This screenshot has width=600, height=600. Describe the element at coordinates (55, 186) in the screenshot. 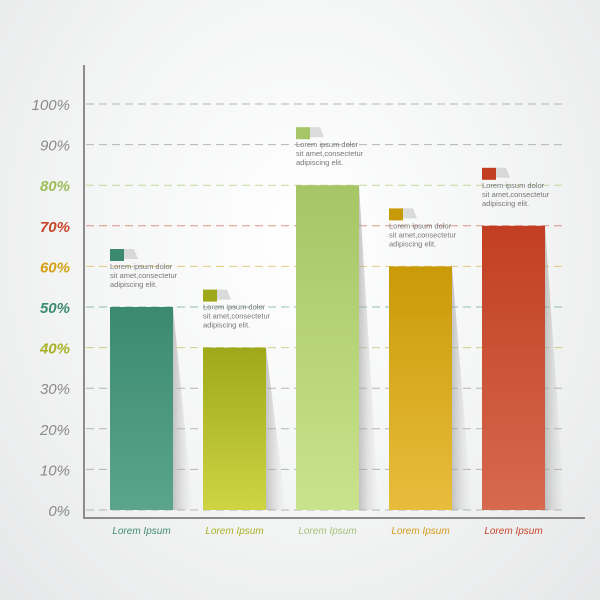

I see `y-tick-label: 80%` at that location.